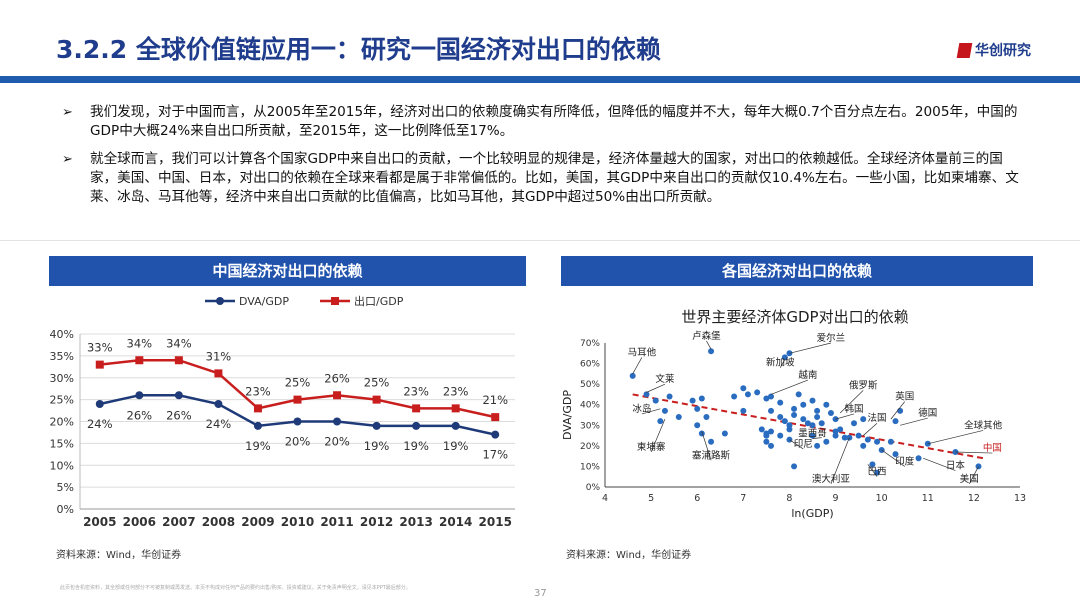 This screenshot has width=1080, height=608. What do you see at coordinates (379, 301) in the screenshot?
I see `legend-label: 出口/GDP` at bounding box center [379, 301].